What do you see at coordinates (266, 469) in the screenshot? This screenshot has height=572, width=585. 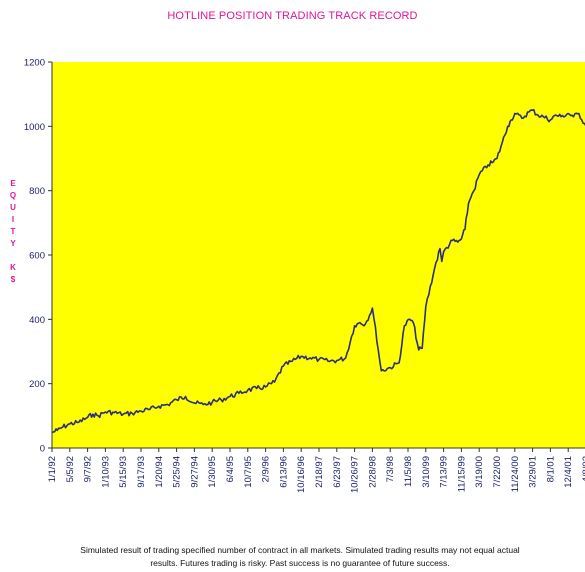 I see `x-tick-label: 2/9/96` at bounding box center [266, 469].